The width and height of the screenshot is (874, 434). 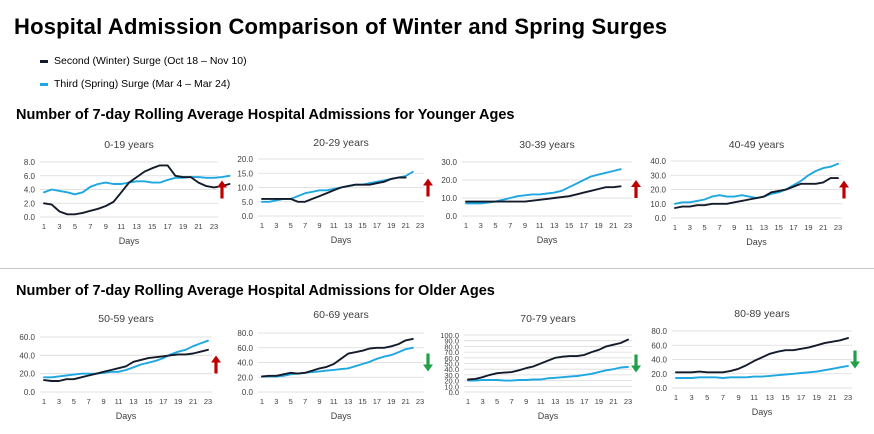 I want to click on legend-label-winter: Second (Winter) Surge (Oct 18 – Nov 10), so click(x=150, y=61).